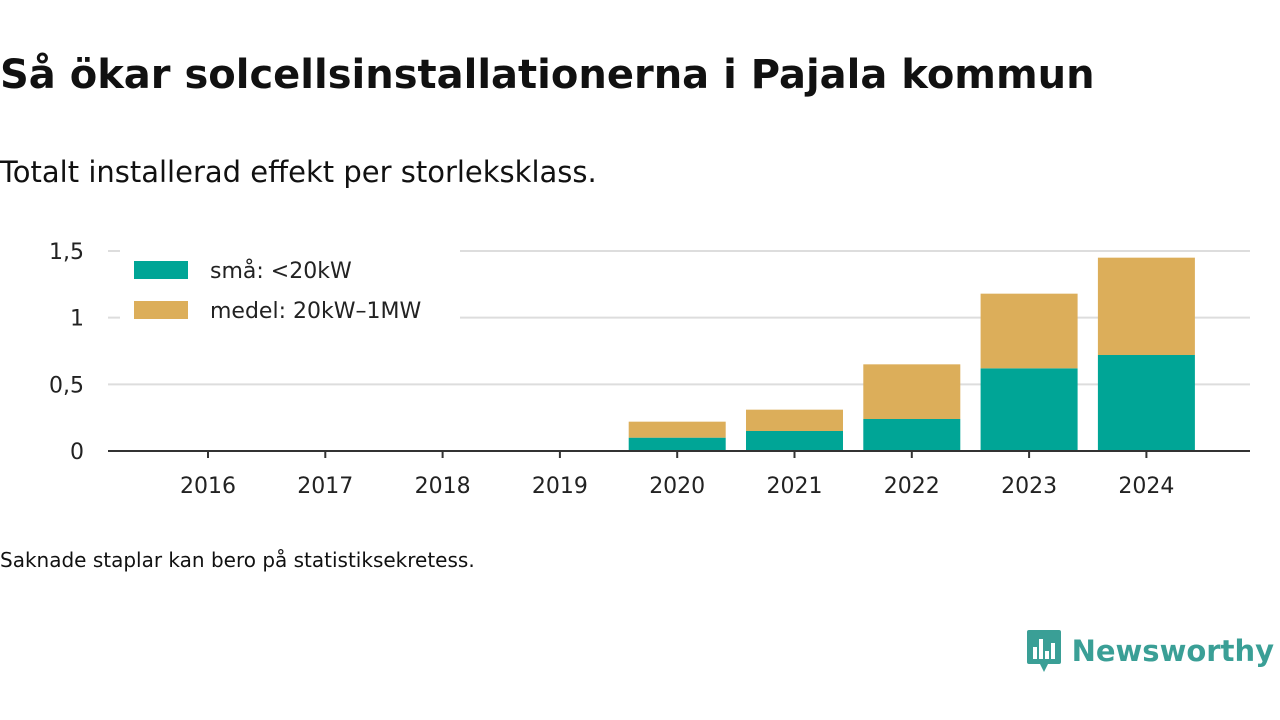 This screenshot has width=1280, height=720. I want to click on newsworthy-logo: Newsworthy, so click(1150, 651).